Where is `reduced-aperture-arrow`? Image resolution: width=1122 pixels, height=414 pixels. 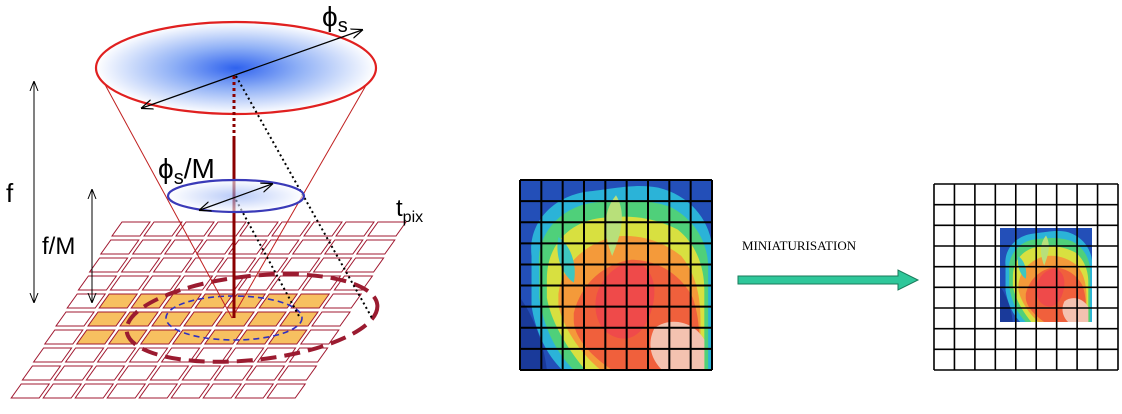 reduced-aperture-arrow is located at coordinates (236, 197).